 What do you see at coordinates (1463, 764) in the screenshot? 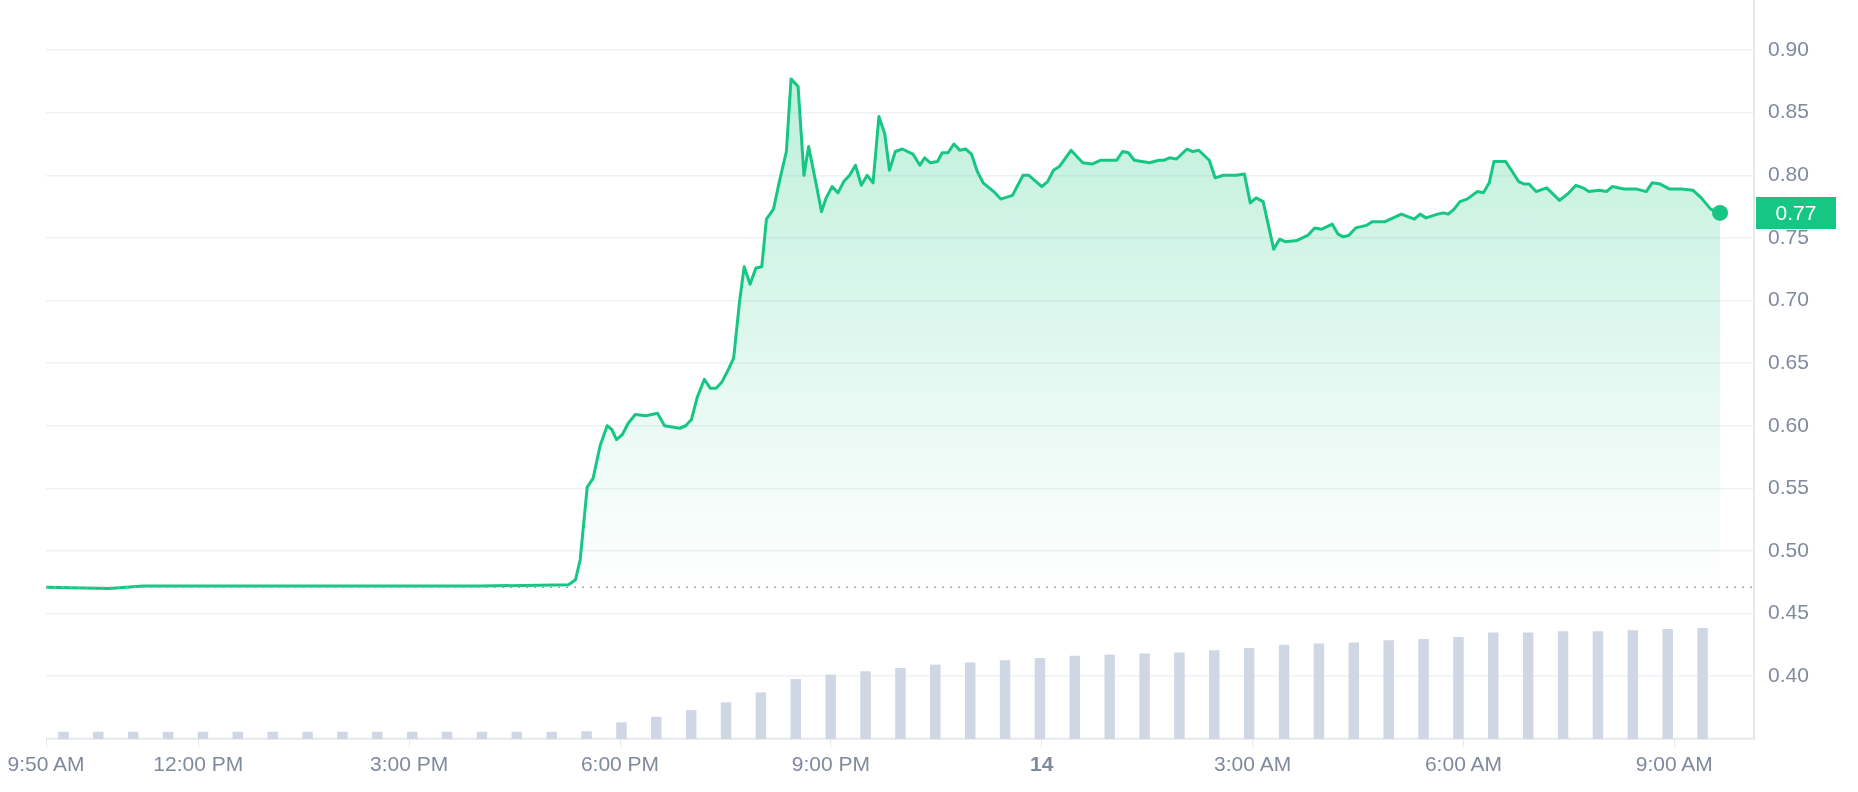
I see `x-tick-label: 6:00 AM` at bounding box center [1463, 764].